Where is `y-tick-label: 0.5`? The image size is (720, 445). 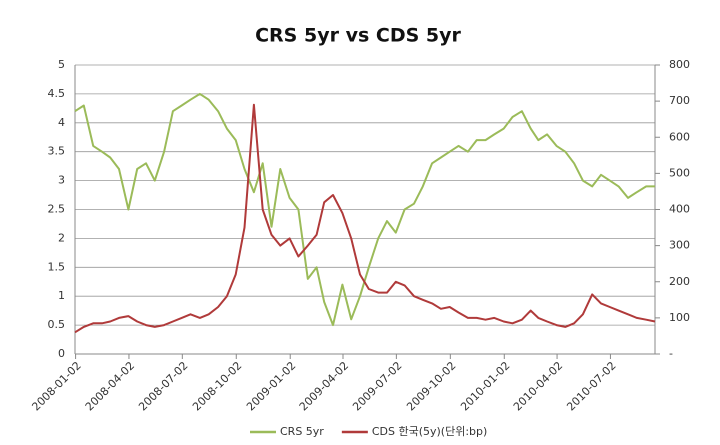 y-tick-label: 0.5 is located at coordinates (57, 324).